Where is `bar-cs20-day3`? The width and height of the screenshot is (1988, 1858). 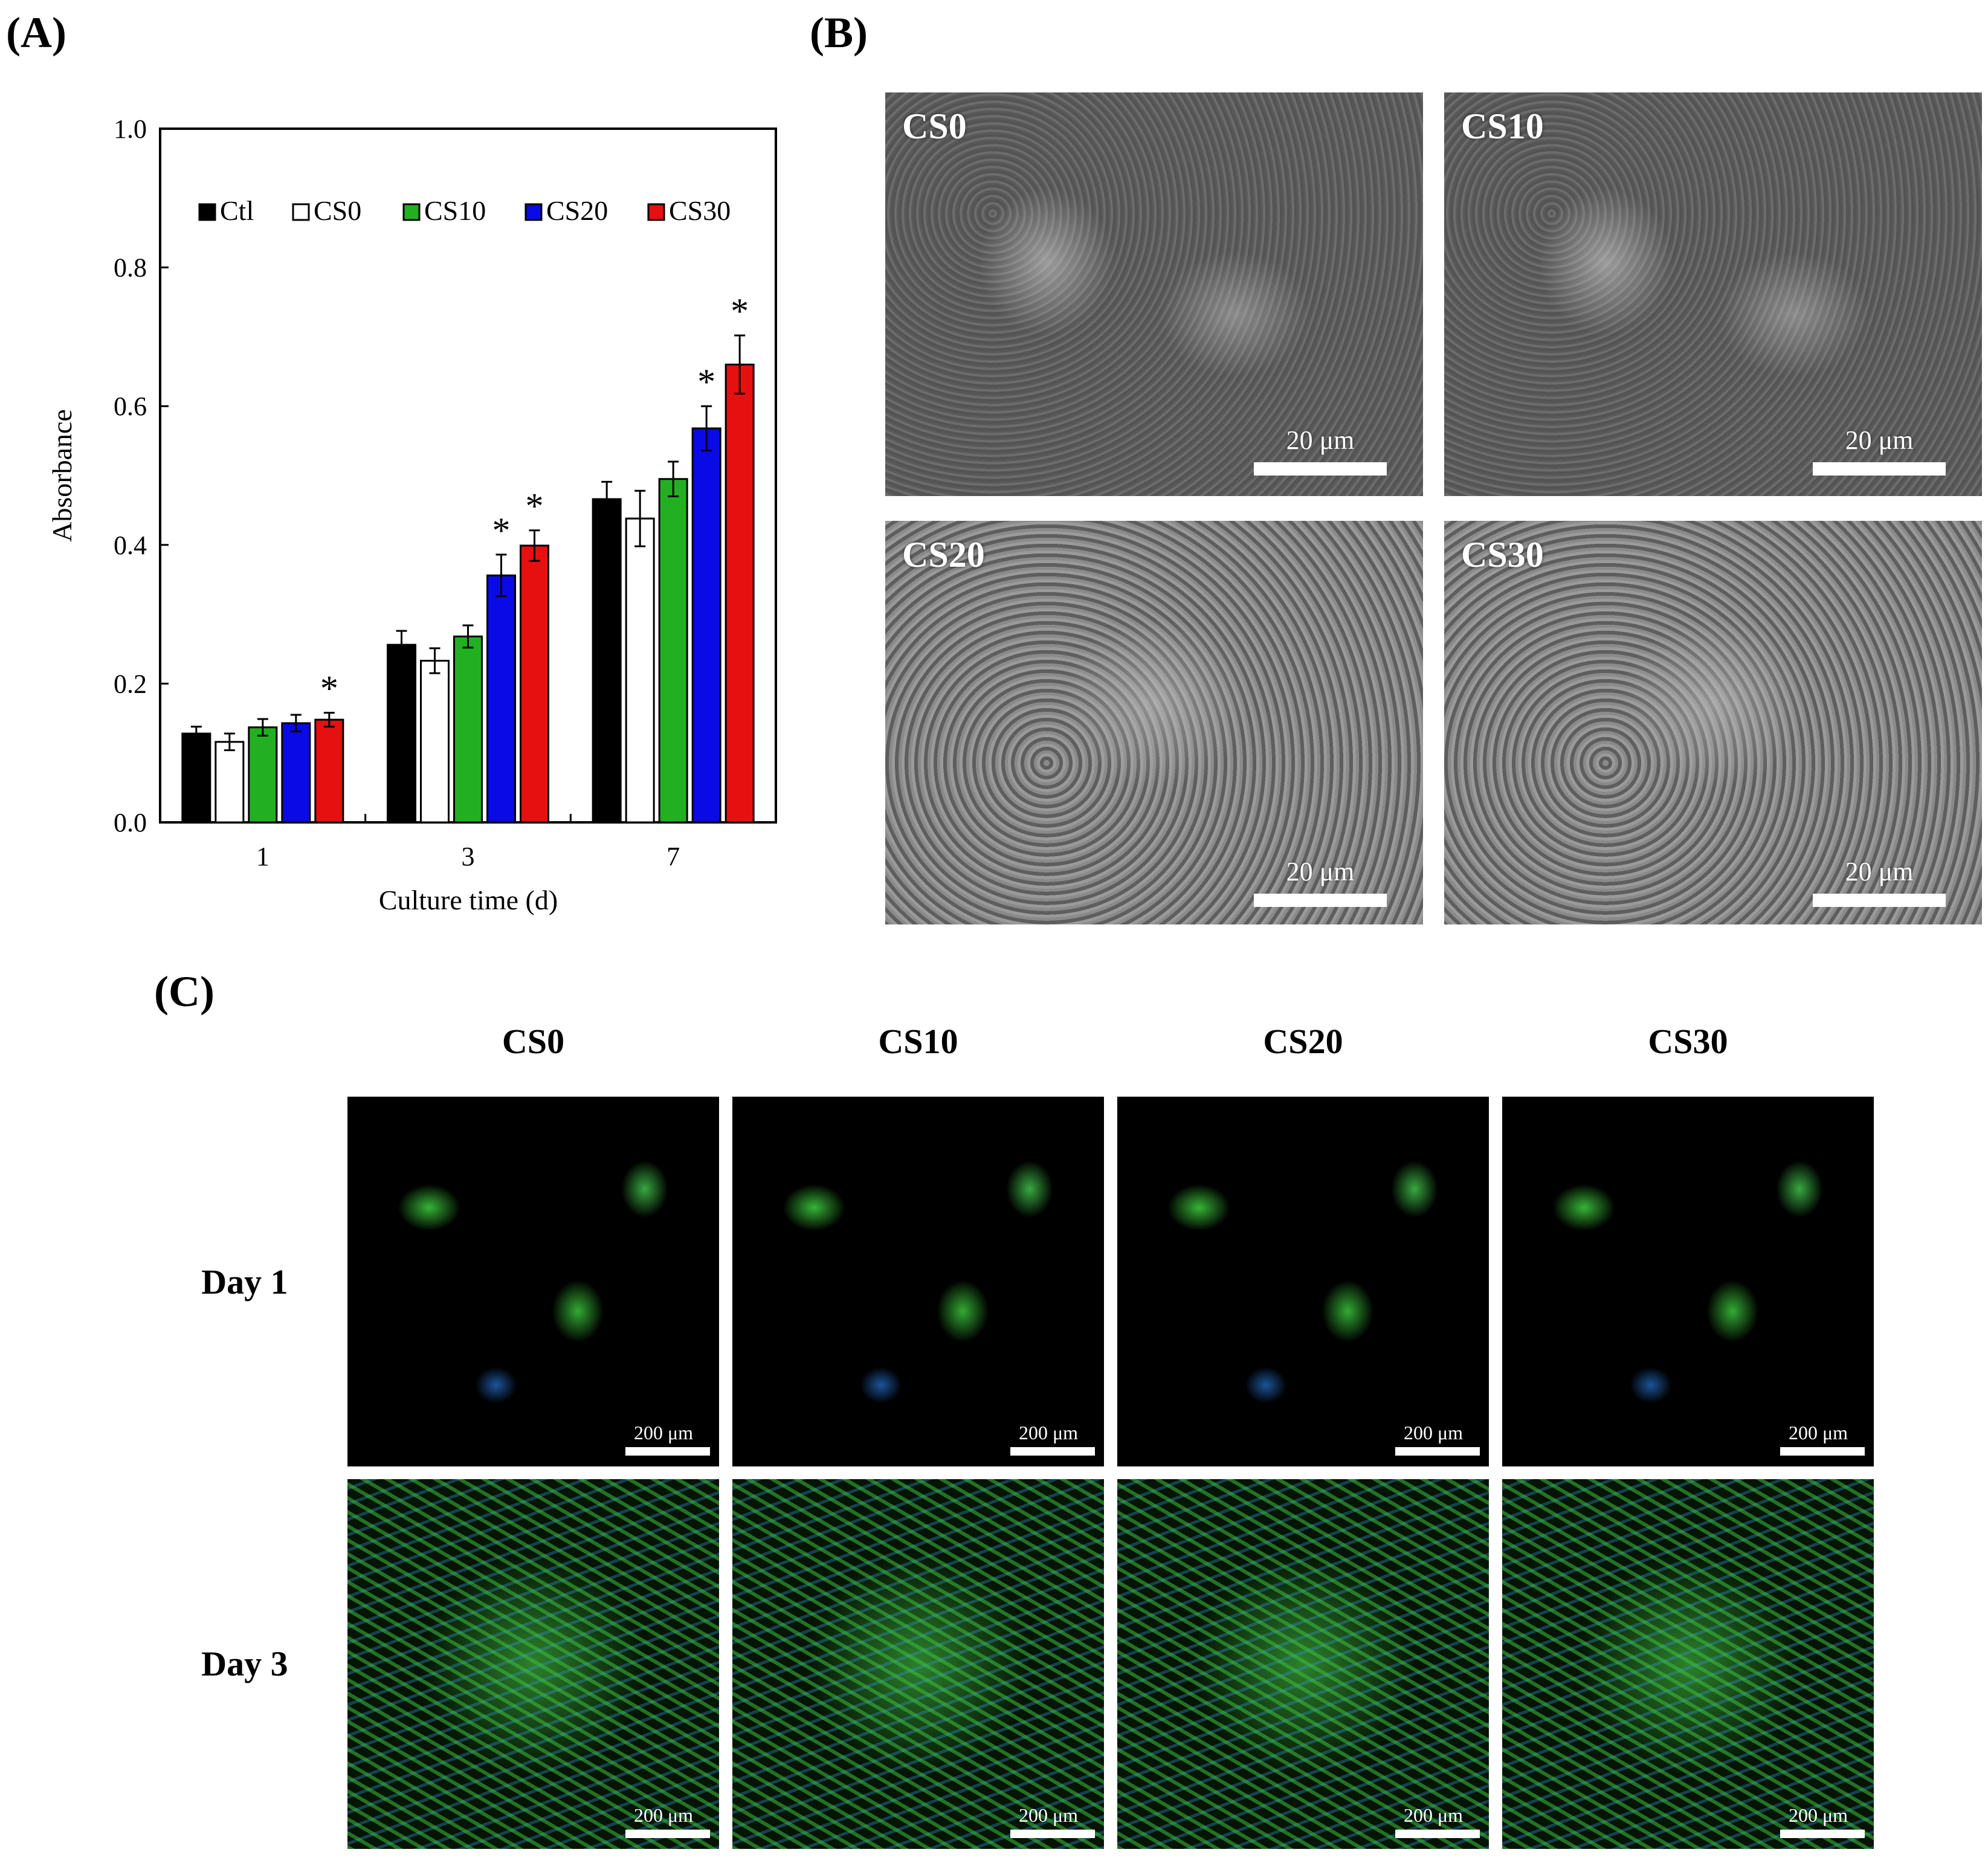 bar-cs20-day3 is located at coordinates (501, 699).